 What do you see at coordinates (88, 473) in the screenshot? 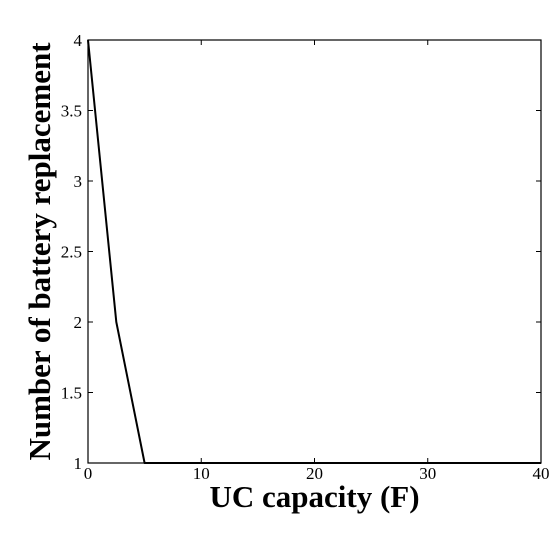
I see `x-tick-label: 0` at bounding box center [88, 473].